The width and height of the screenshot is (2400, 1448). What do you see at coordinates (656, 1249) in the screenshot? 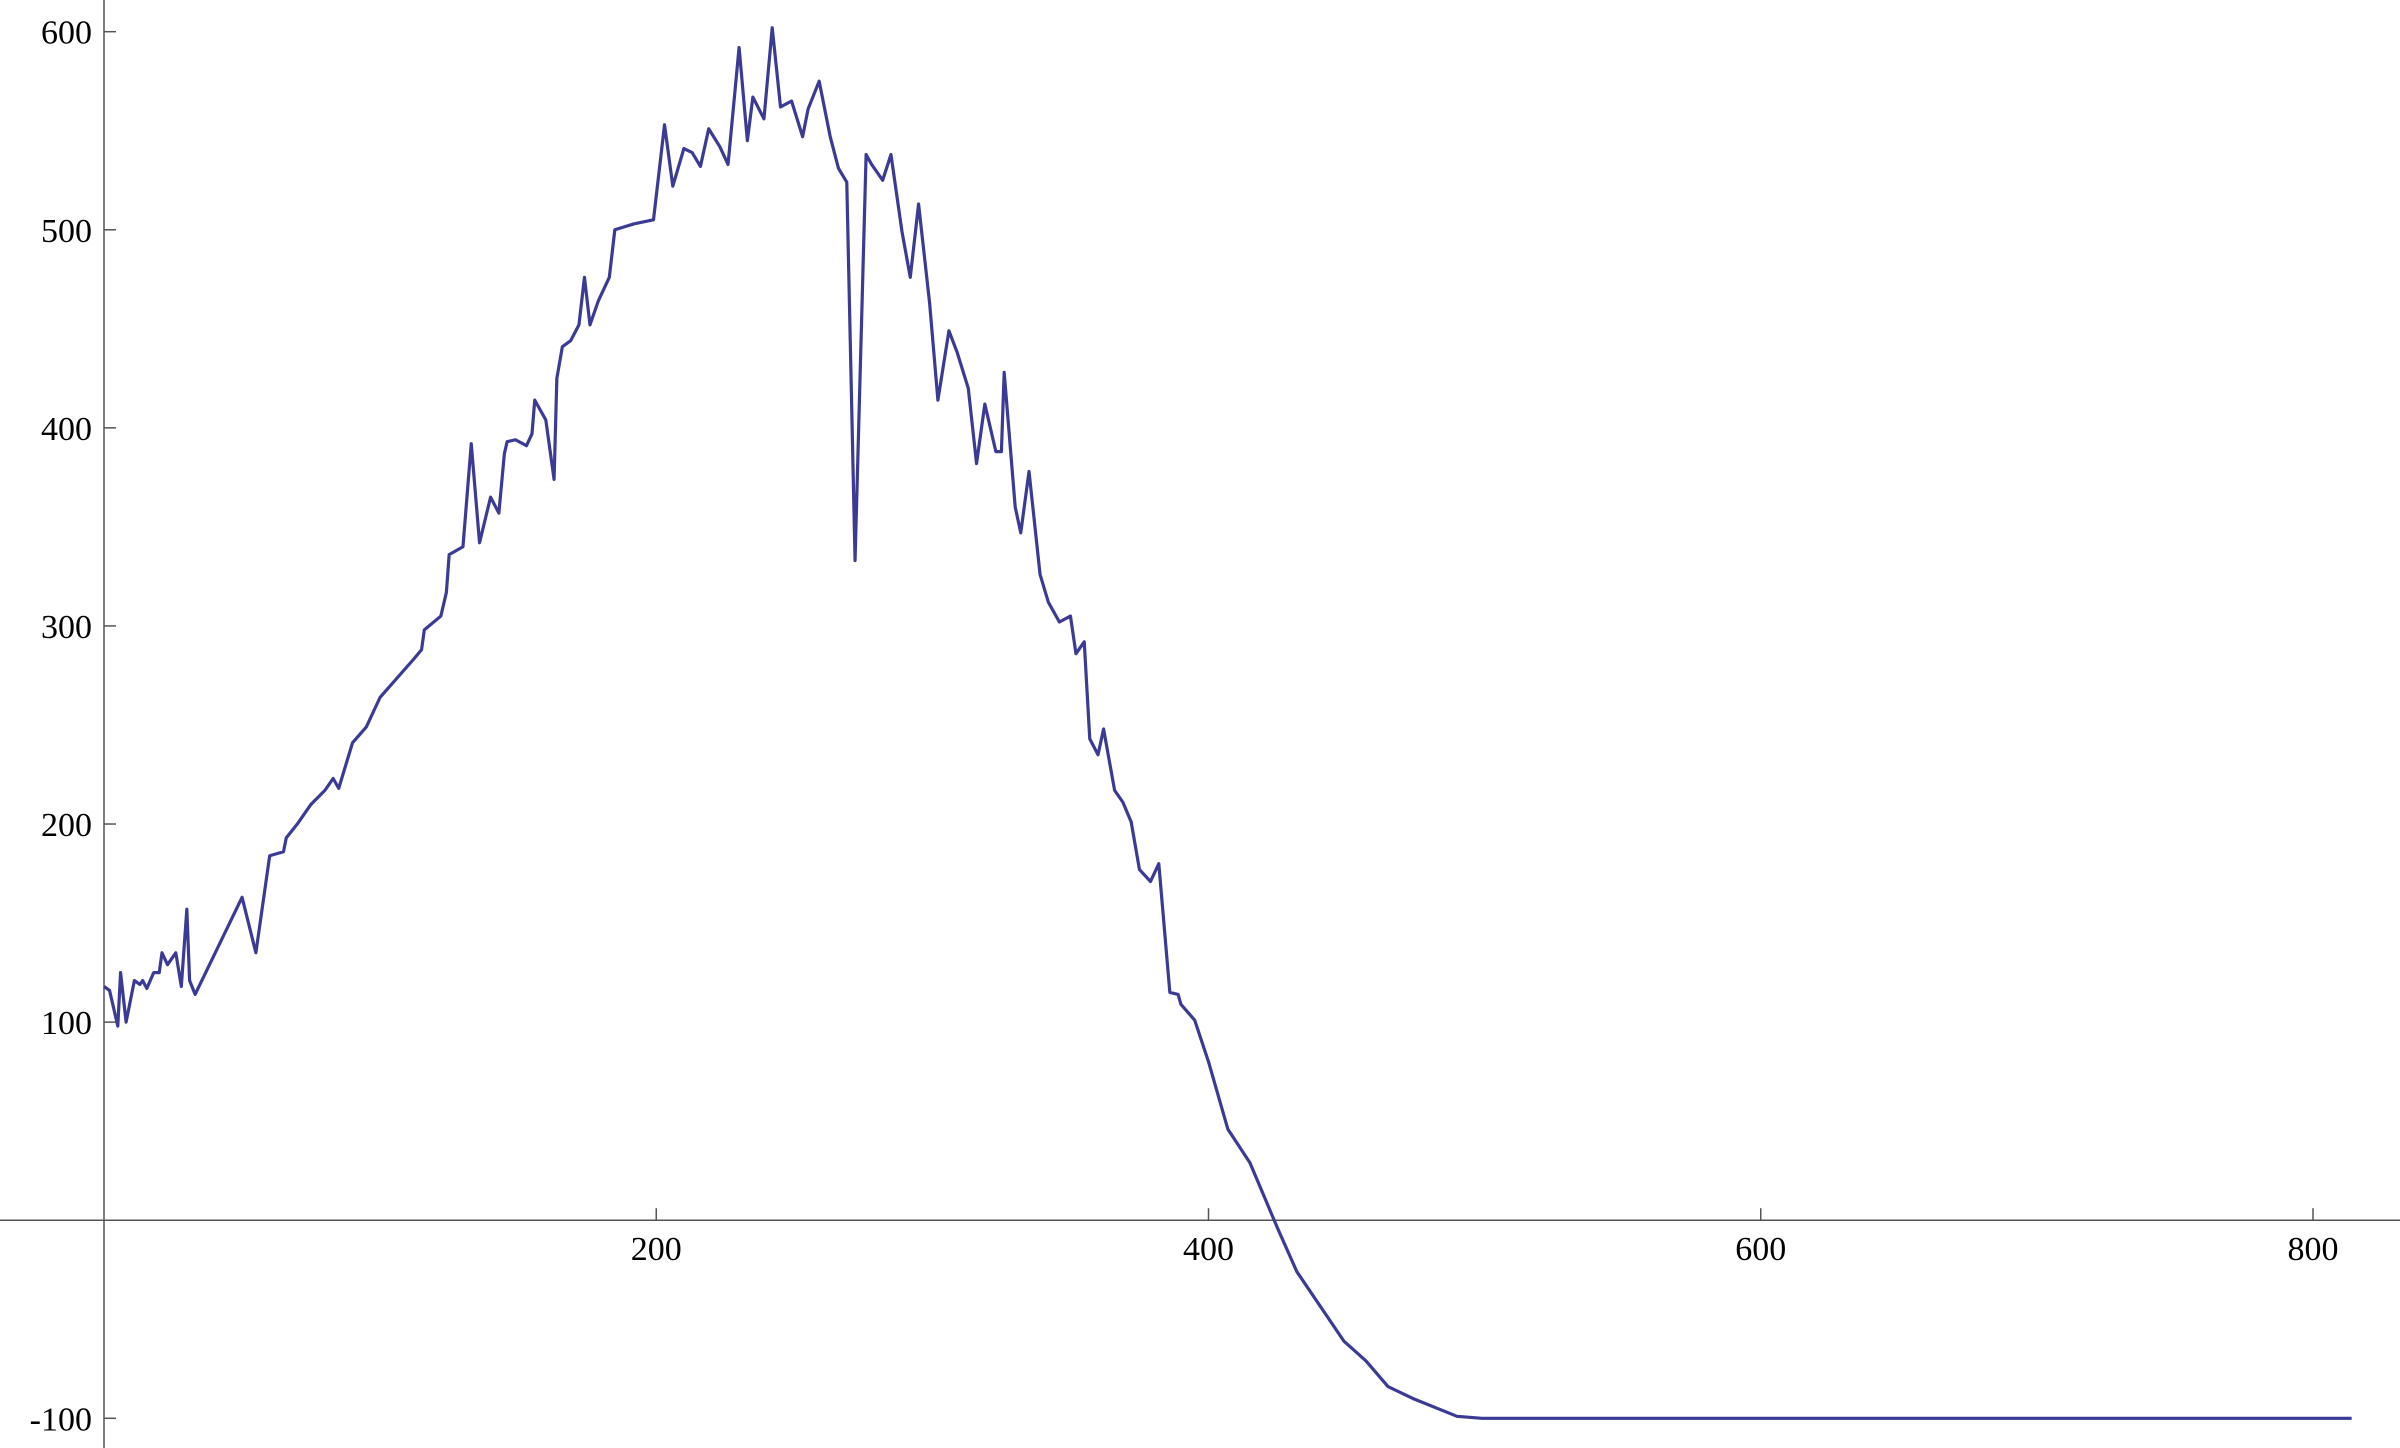
I see `x-tick-label: 200` at bounding box center [656, 1249].